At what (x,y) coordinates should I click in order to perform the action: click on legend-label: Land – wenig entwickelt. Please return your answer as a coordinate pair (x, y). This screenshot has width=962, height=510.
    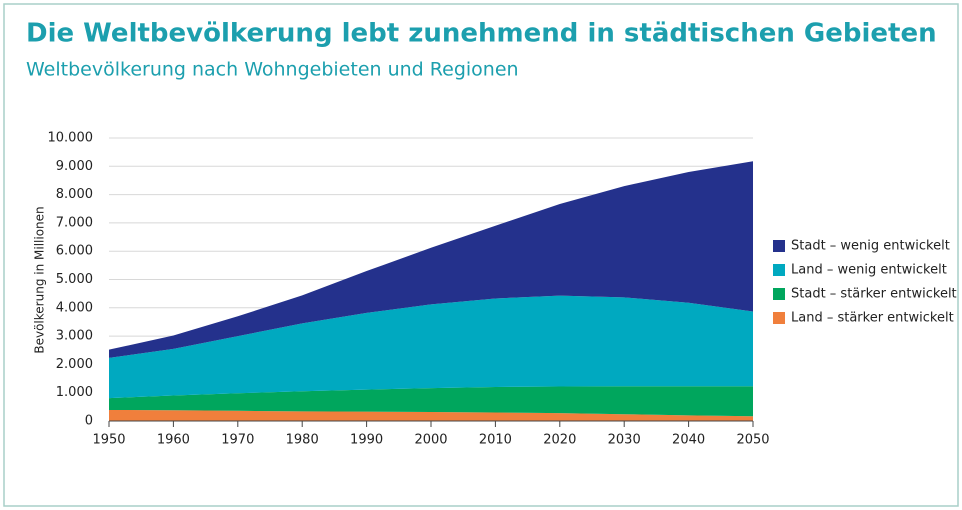
    Looking at the image, I should click on (869, 270).